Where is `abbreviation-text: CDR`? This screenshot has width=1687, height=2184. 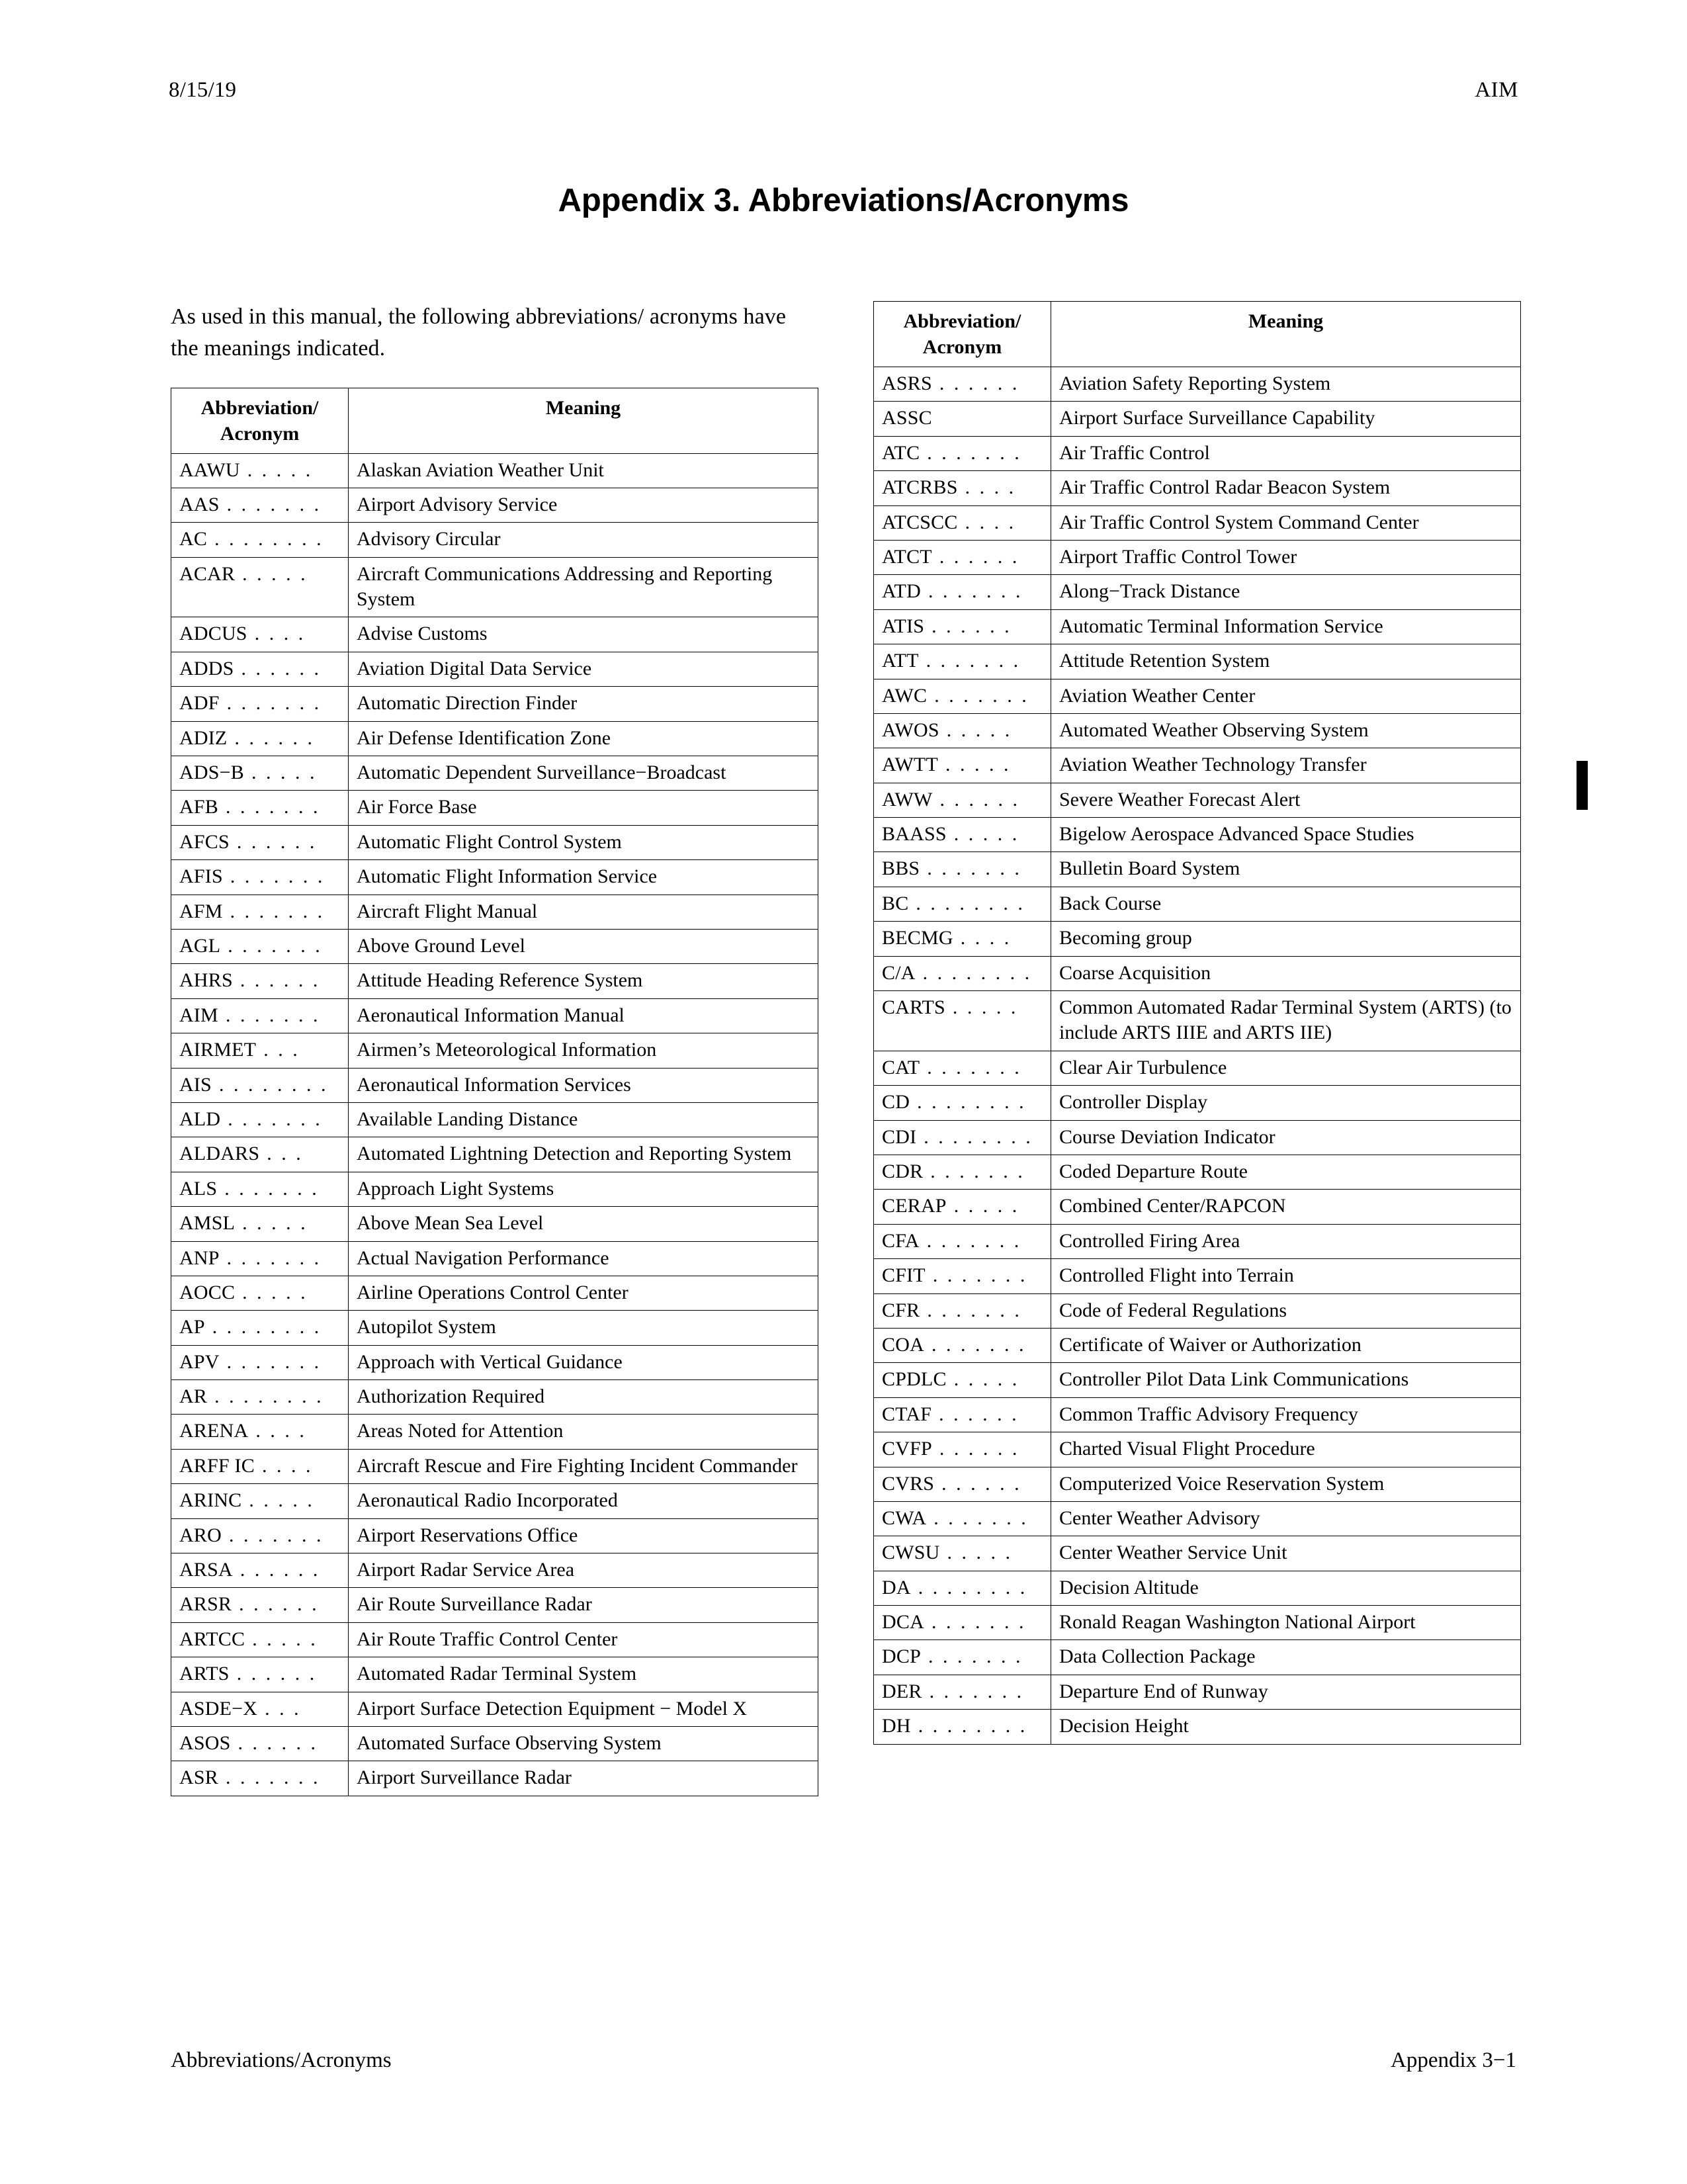 abbreviation-text: CDR is located at coordinates (903, 1171).